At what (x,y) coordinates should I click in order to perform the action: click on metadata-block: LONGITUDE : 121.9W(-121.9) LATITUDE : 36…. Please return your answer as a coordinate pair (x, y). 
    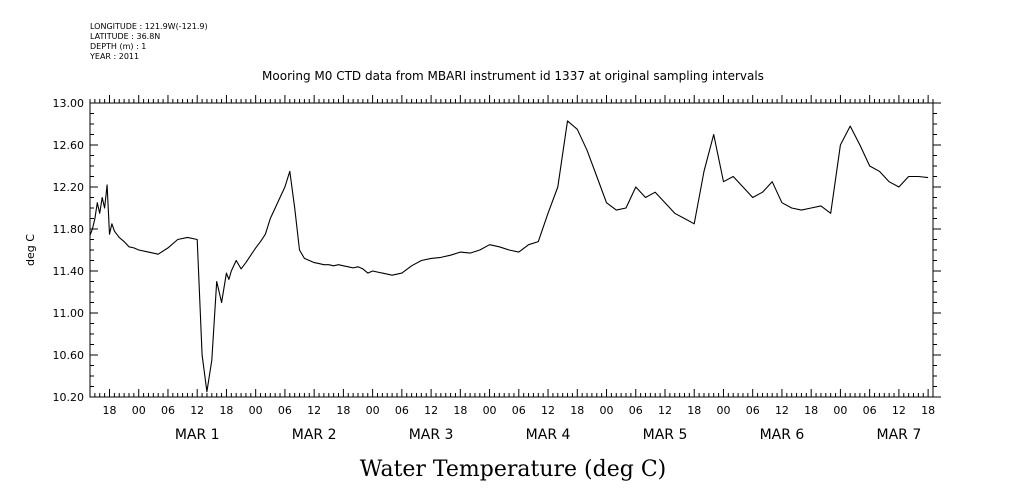
    Looking at the image, I should click on (149, 42).